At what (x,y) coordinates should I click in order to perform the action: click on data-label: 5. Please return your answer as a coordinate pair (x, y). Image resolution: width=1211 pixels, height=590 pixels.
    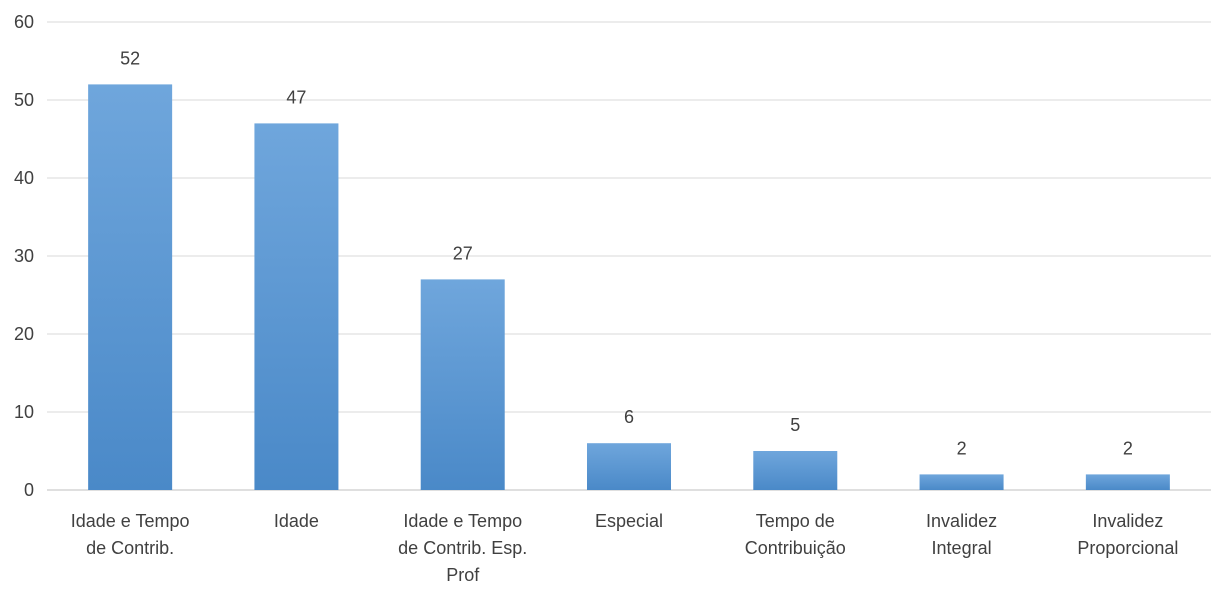
    Looking at the image, I should click on (795, 425).